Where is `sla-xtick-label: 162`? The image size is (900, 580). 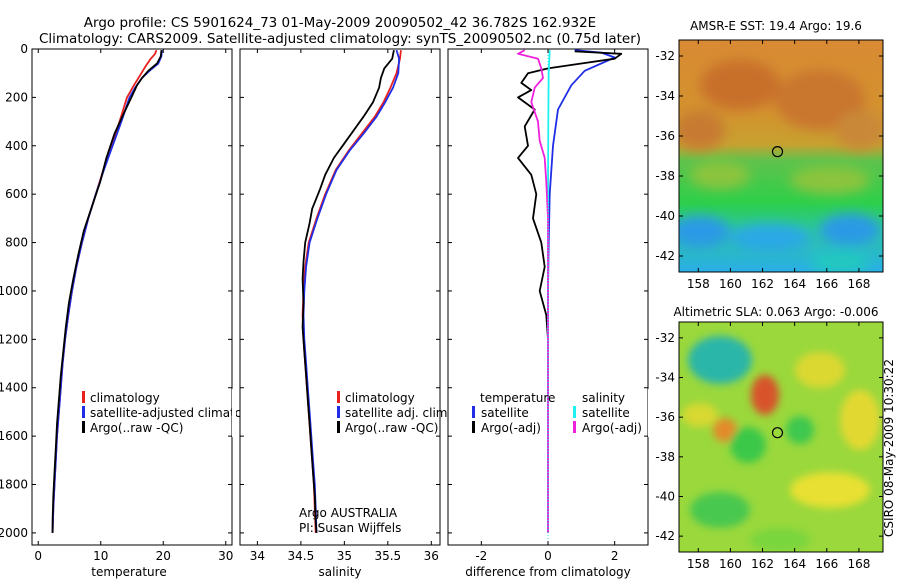 sla-xtick-label: 162 is located at coordinates (762, 564).